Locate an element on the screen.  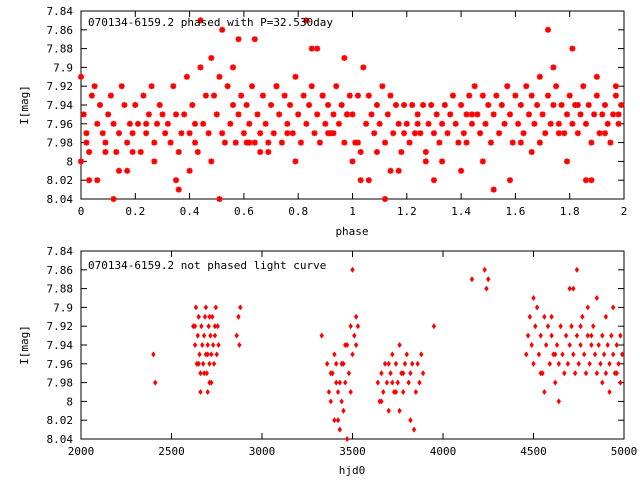
y-tick-label: 7.96 is located at coordinates (60, 364).